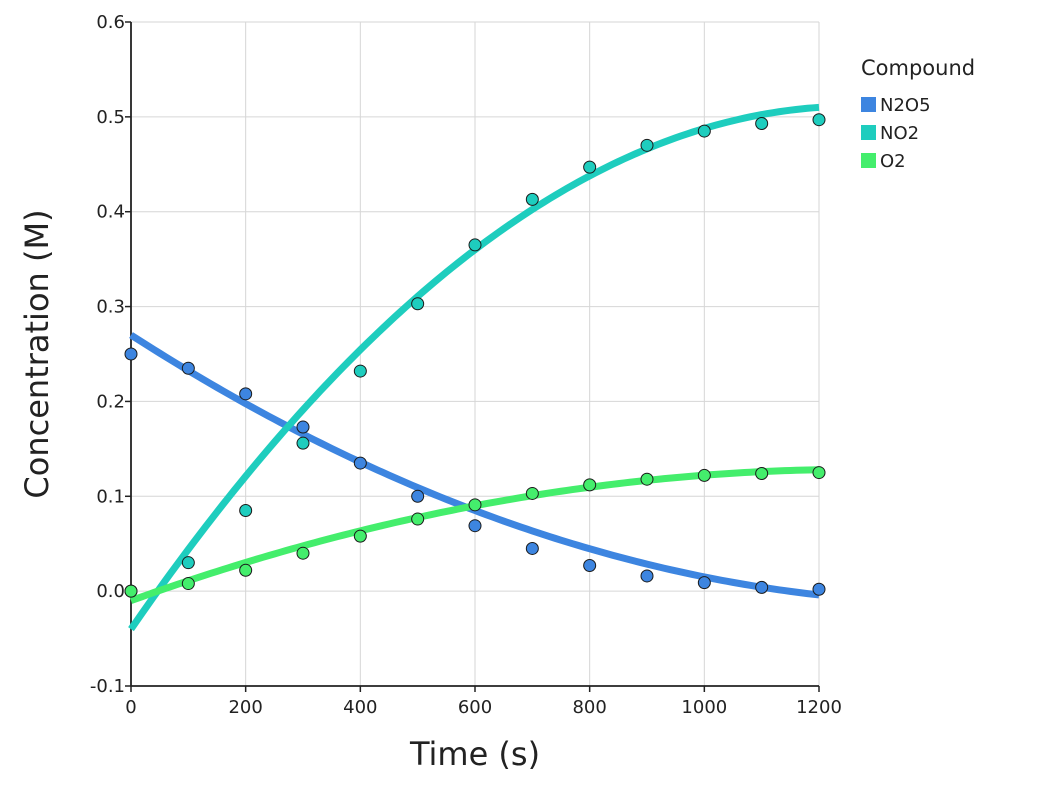 Image resolution: width=1039 pixels, height=803 pixels. Describe the element at coordinates (37, 353) in the screenshot. I see `y-axis-title: Concentration (M)` at that location.